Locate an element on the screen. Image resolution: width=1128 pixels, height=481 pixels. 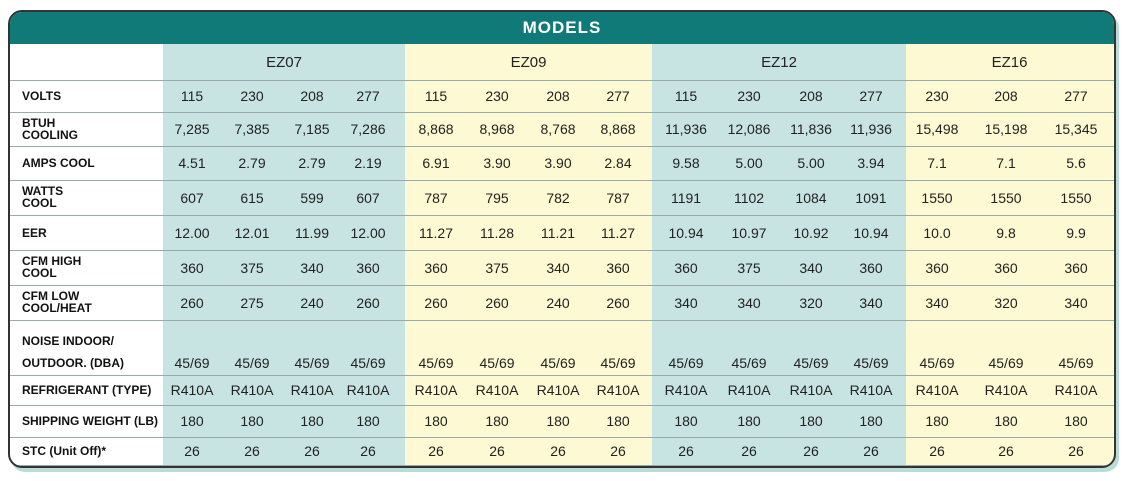
cell-value: 1091 is located at coordinates (871, 197).